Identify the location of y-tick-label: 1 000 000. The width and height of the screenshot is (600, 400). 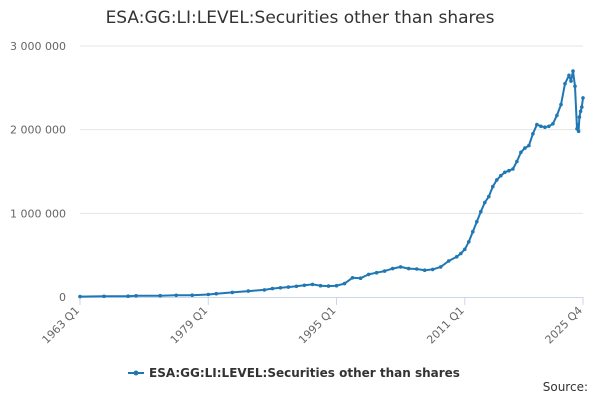
(38, 213).